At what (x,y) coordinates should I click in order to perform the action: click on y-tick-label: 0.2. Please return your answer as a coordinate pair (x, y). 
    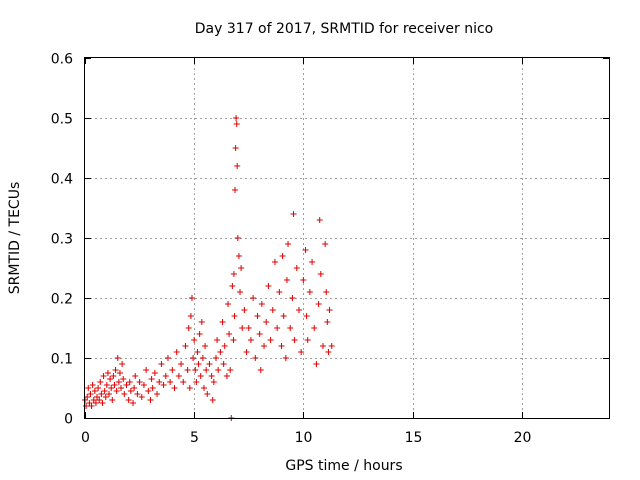
    Looking at the image, I should click on (62, 300).